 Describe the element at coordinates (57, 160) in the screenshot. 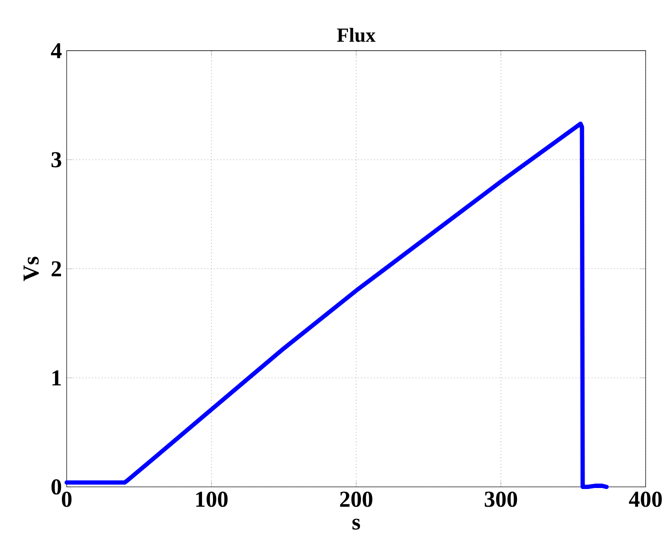

I see `y-tick-label: 3` at that location.